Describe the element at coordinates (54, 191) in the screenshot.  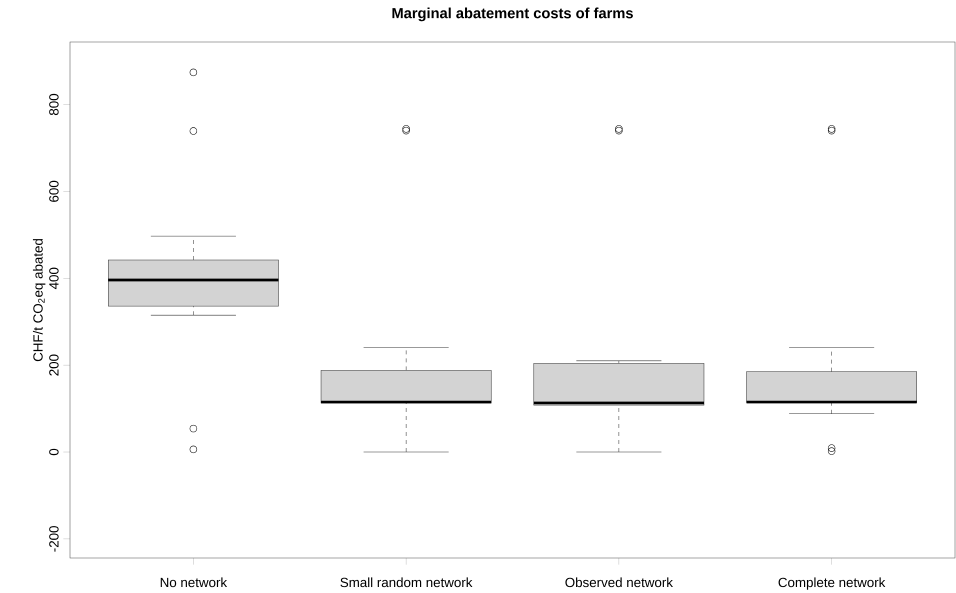
I see `y-tick-label: 600` at that location.